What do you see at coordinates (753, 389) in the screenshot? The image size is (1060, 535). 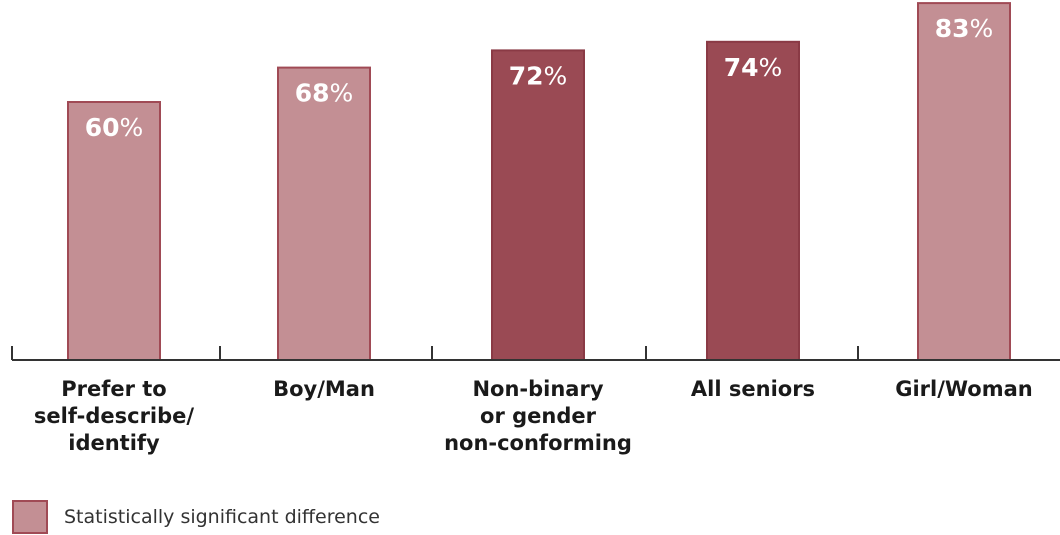 I see `category-label-3: All seniors` at bounding box center [753, 389].